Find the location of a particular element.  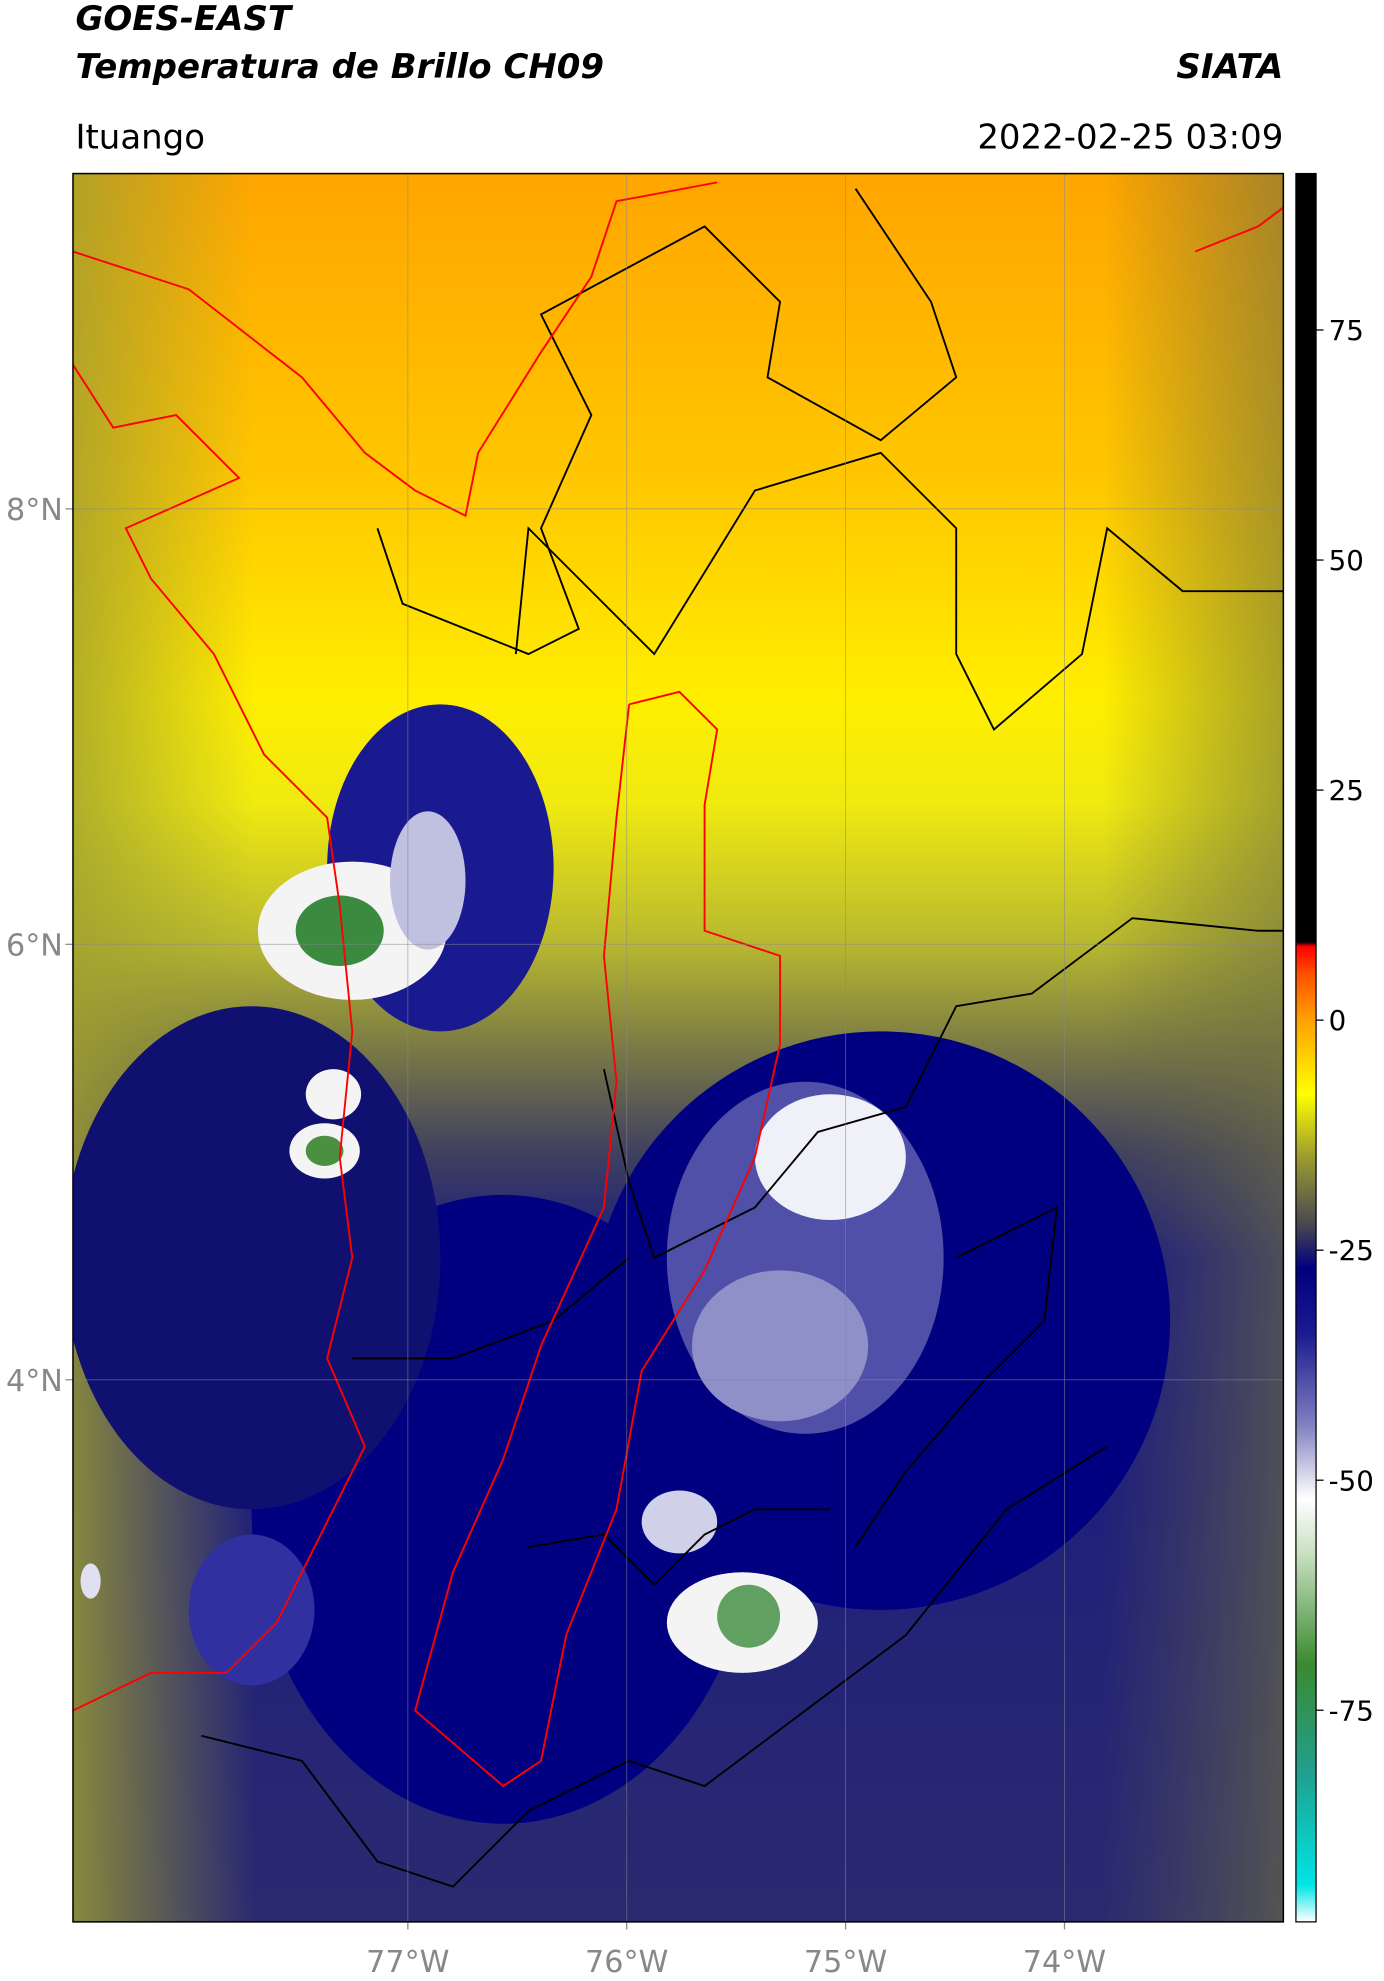

lon-tick-label: 75°W is located at coordinates (845, 1962).